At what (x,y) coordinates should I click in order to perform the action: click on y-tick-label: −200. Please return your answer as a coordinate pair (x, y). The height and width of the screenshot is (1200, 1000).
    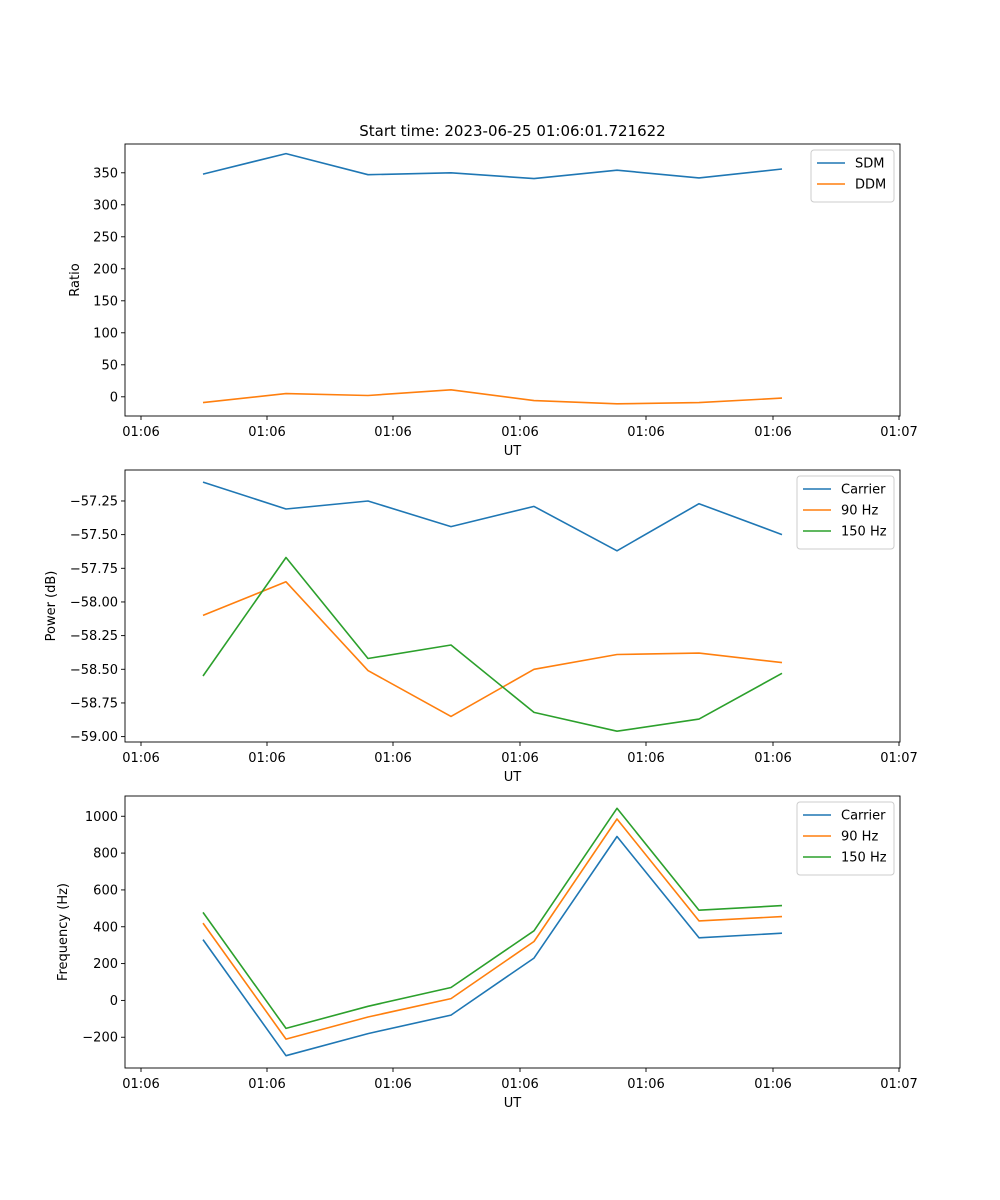
    Looking at the image, I should click on (100, 1038).